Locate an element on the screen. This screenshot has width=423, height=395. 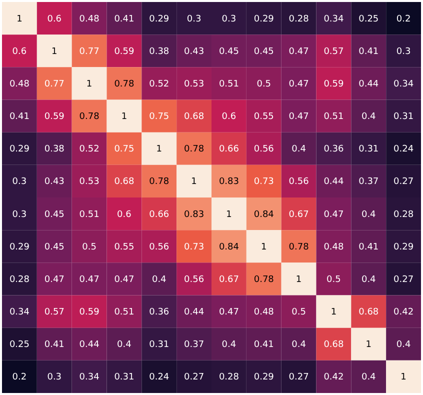
data-label: 0.45 is located at coordinates (228, 51).